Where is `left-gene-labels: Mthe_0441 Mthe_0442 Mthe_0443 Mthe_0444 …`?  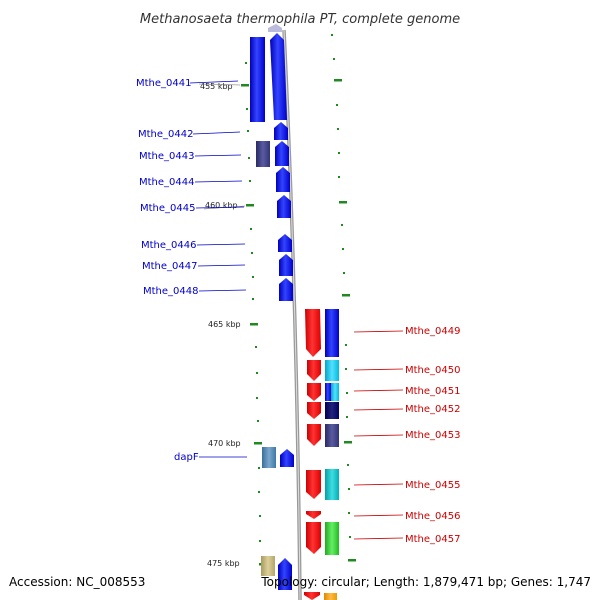
left-gene-labels: Mthe_0441 Mthe_0442 Mthe_0443 Mthe_0444 … is located at coordinates (167, 270).